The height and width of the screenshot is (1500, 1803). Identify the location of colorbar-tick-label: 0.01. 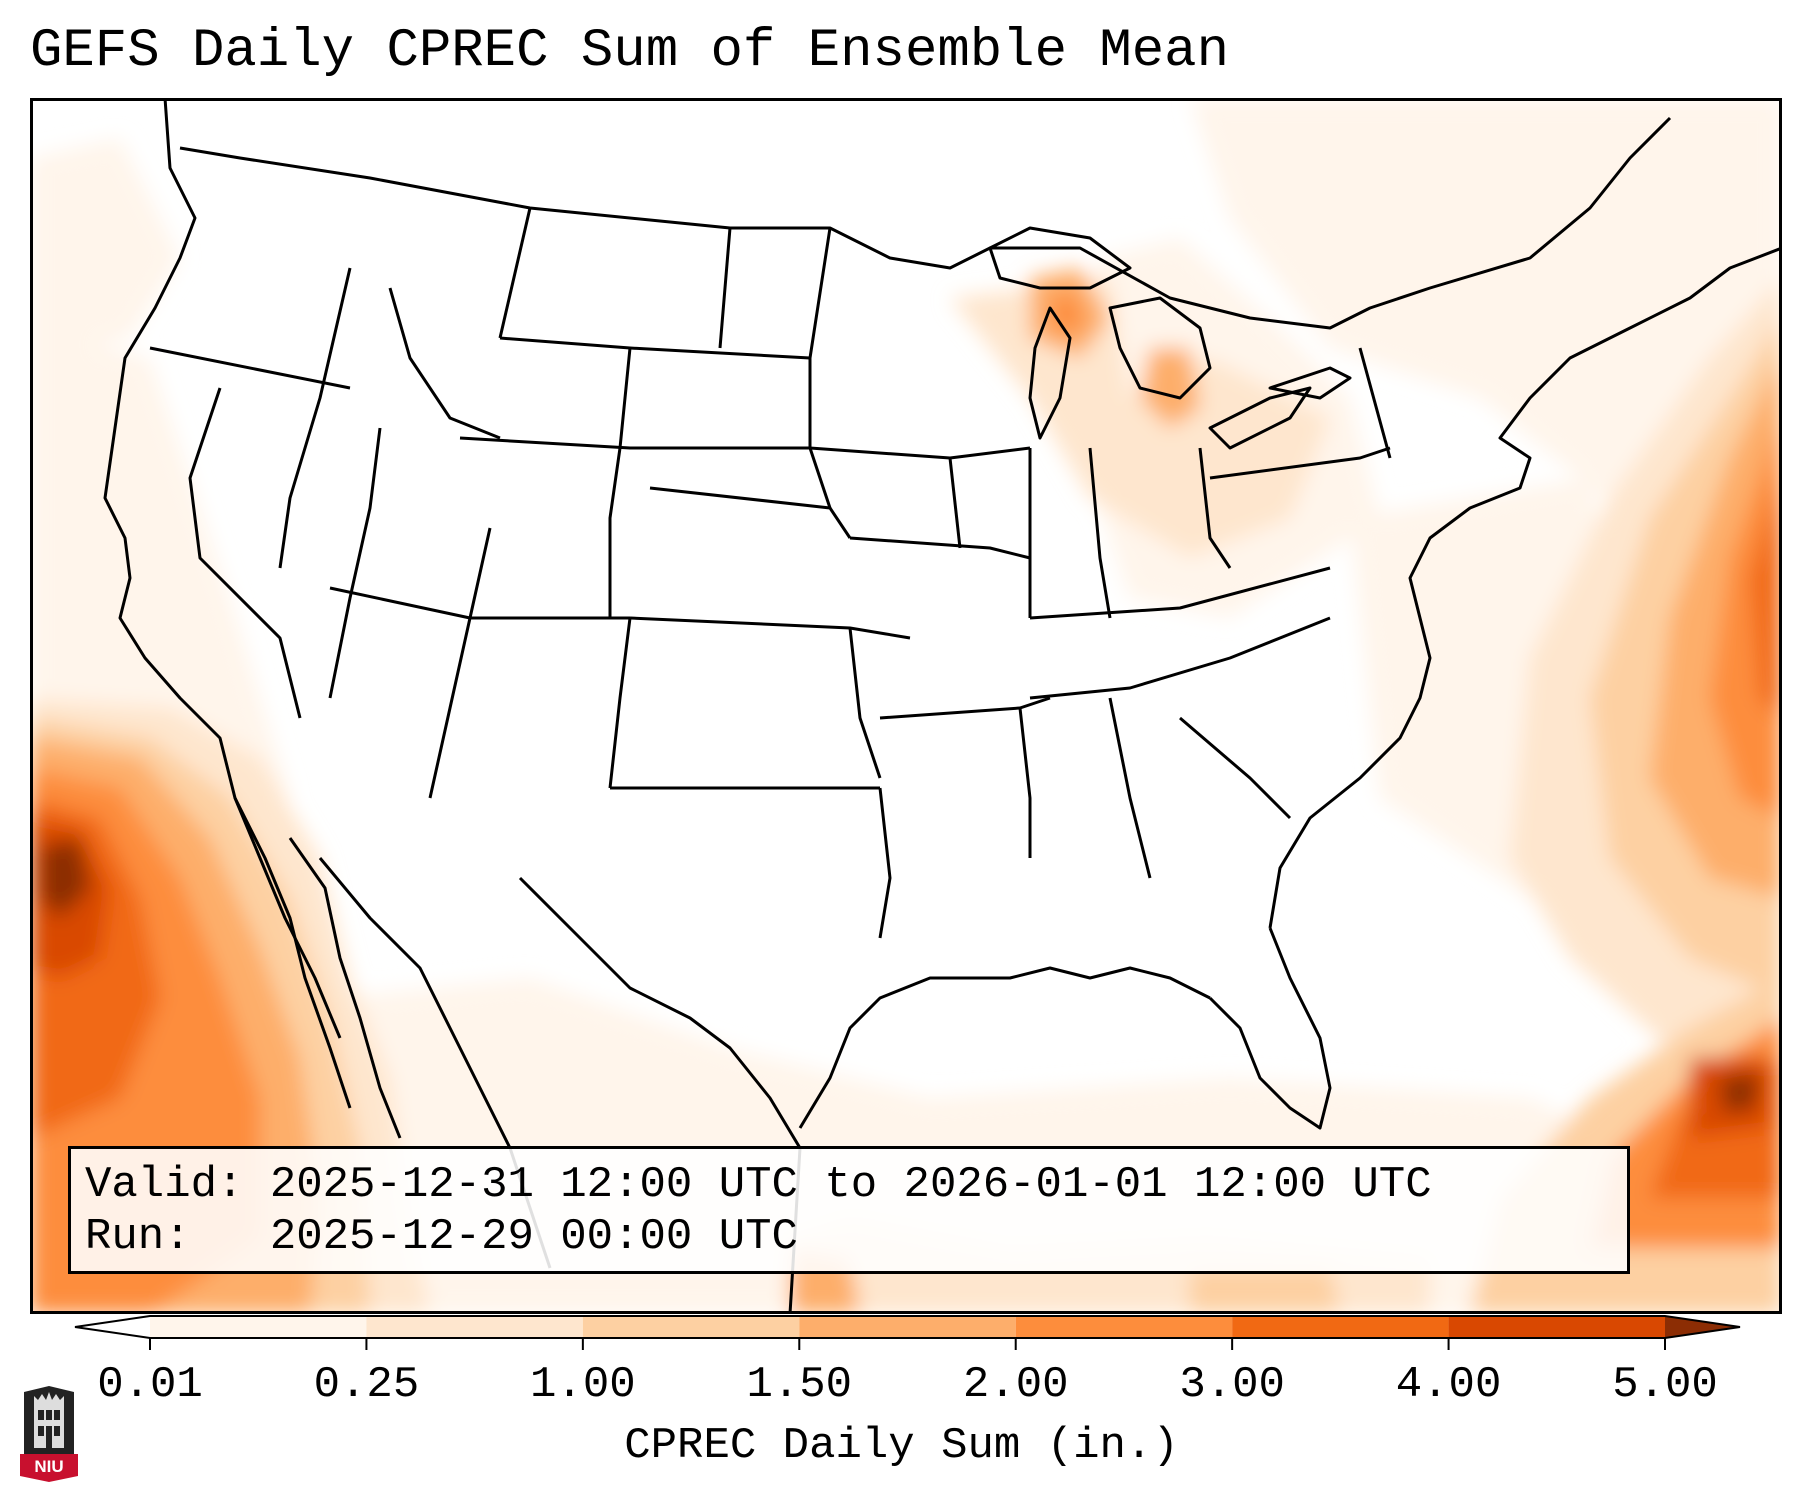
(150, 1385).